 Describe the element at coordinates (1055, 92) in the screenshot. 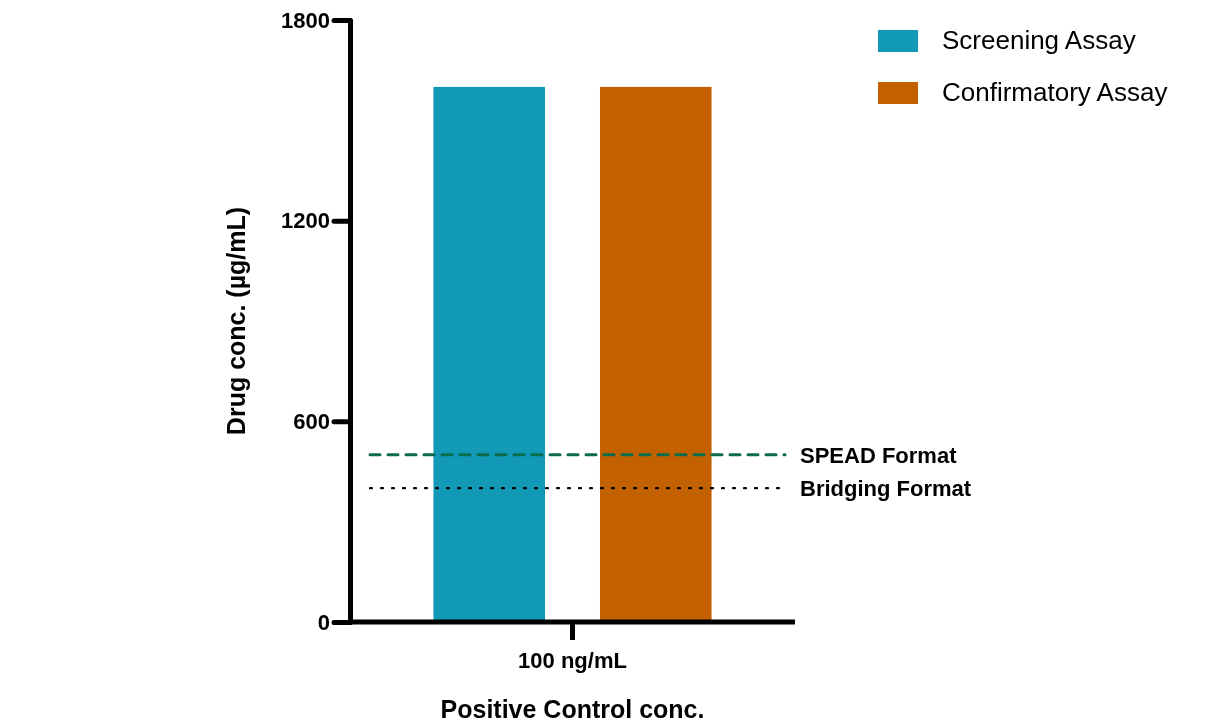

I see `legend-label: Confirmatory Assay` at that location.